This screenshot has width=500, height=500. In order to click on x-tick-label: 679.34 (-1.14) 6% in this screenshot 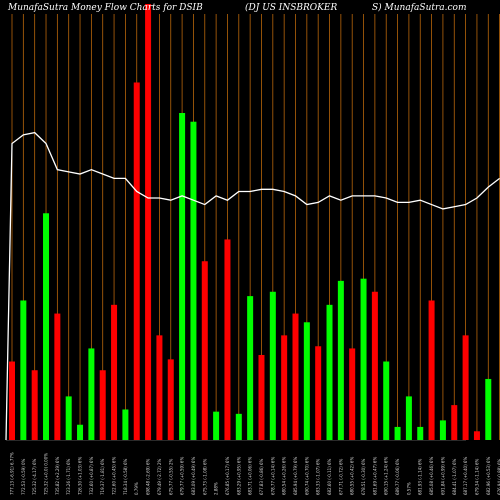, I will do `click(476, 476)`.